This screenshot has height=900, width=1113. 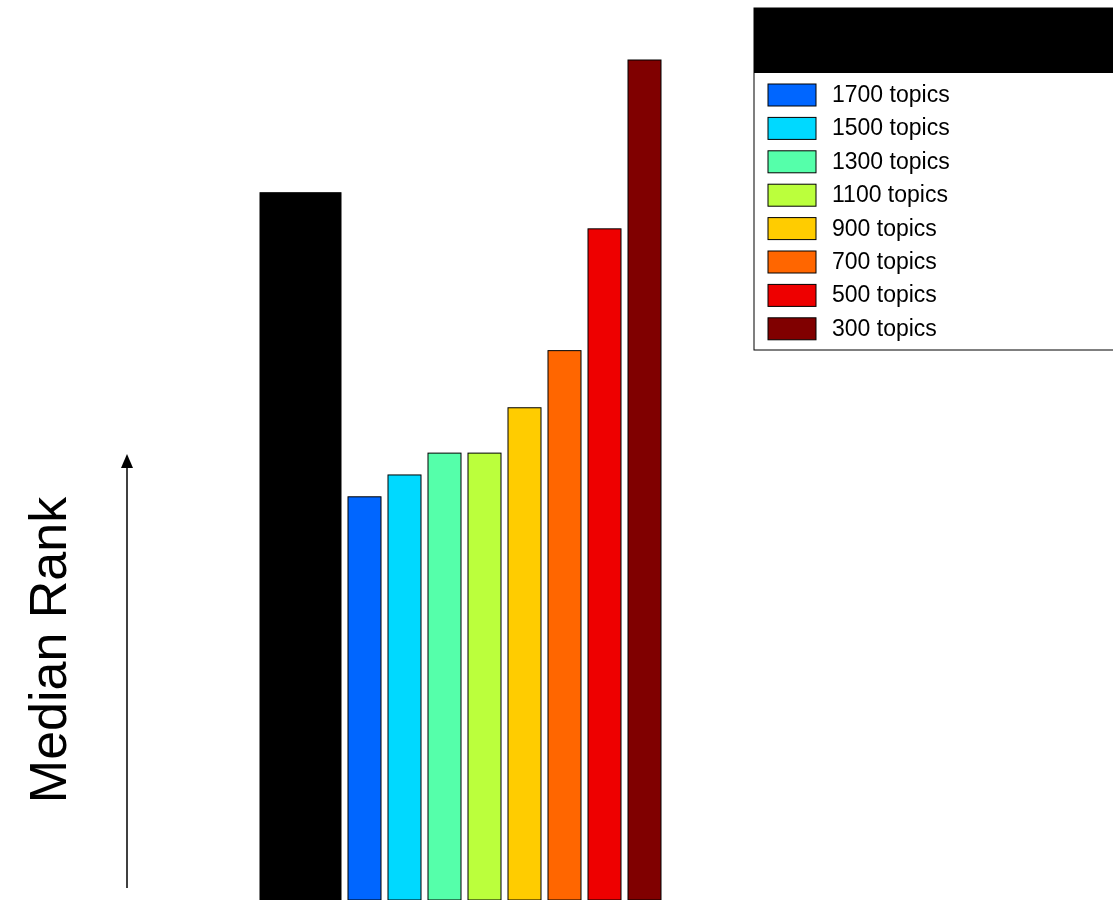 I want to click on y-axis-title: Median Rank, so click(x=48, y=649).